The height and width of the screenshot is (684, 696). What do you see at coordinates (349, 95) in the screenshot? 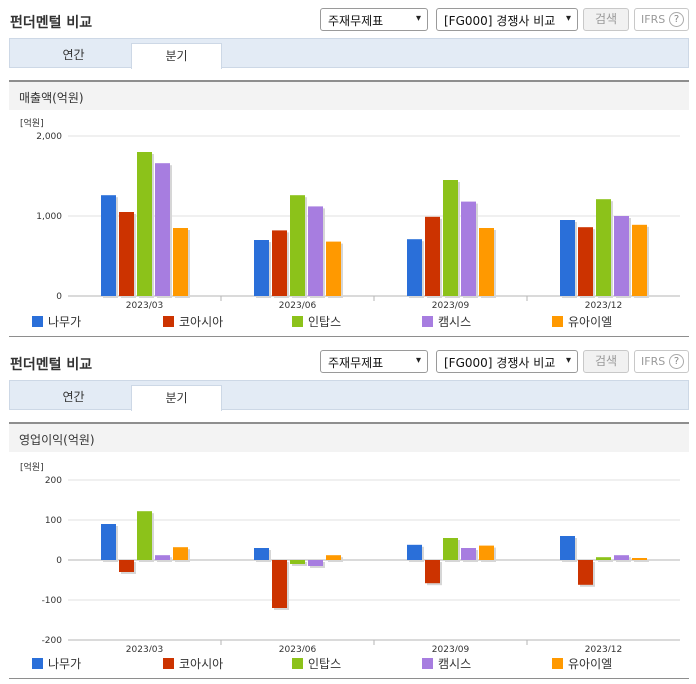
I see `section-header: 매출액(억원)` at bounding box center [349, 95].